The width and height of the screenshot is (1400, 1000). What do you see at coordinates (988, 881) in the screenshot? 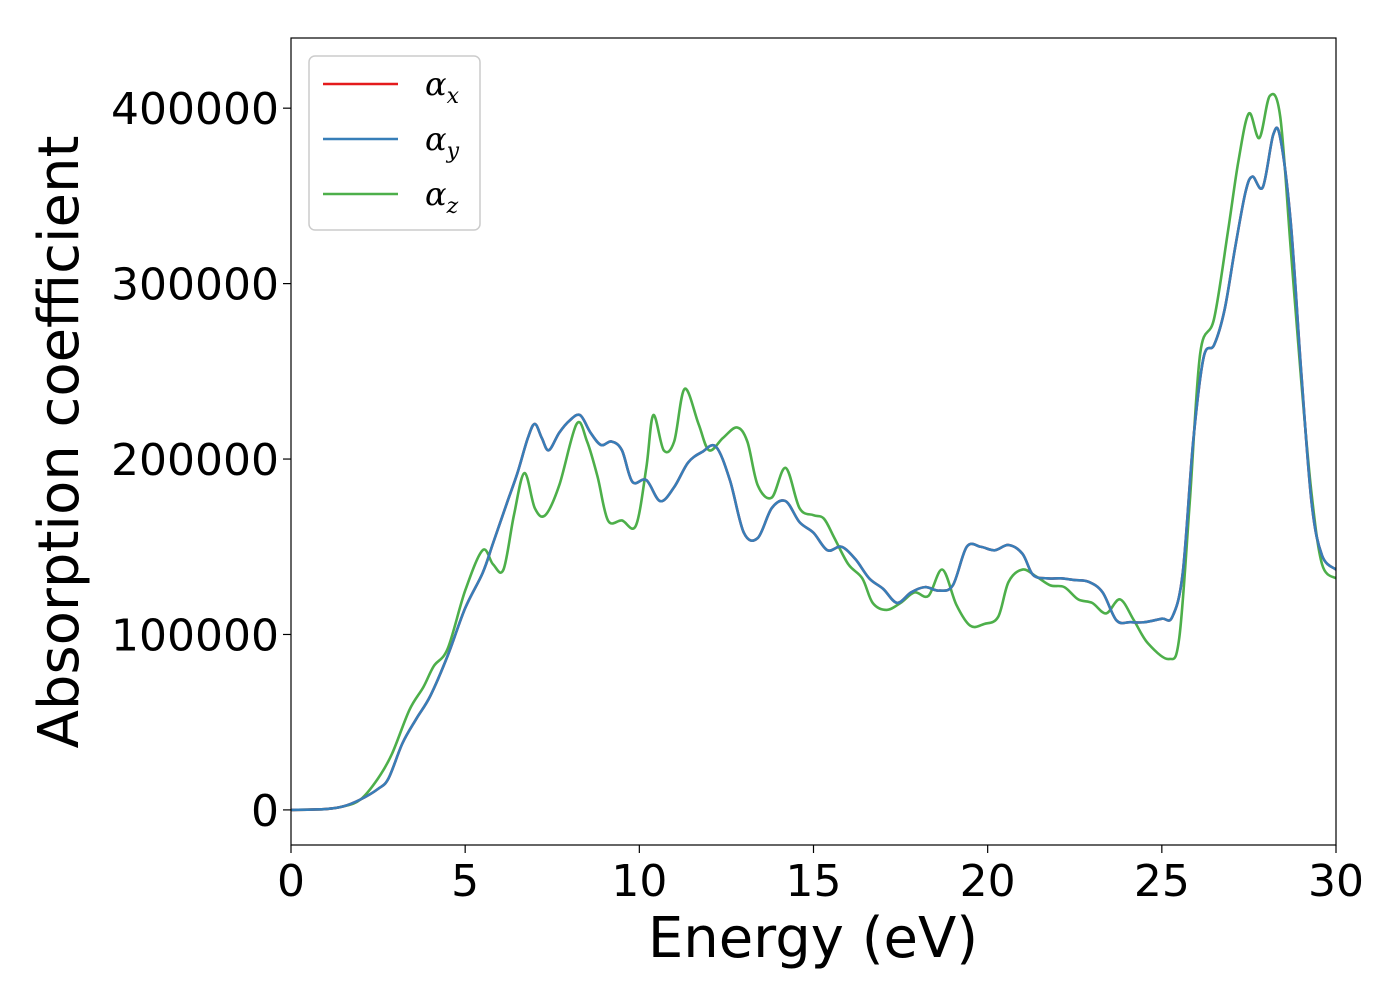
I see `x-tick-label: 20` at bounding box center [988, 881].